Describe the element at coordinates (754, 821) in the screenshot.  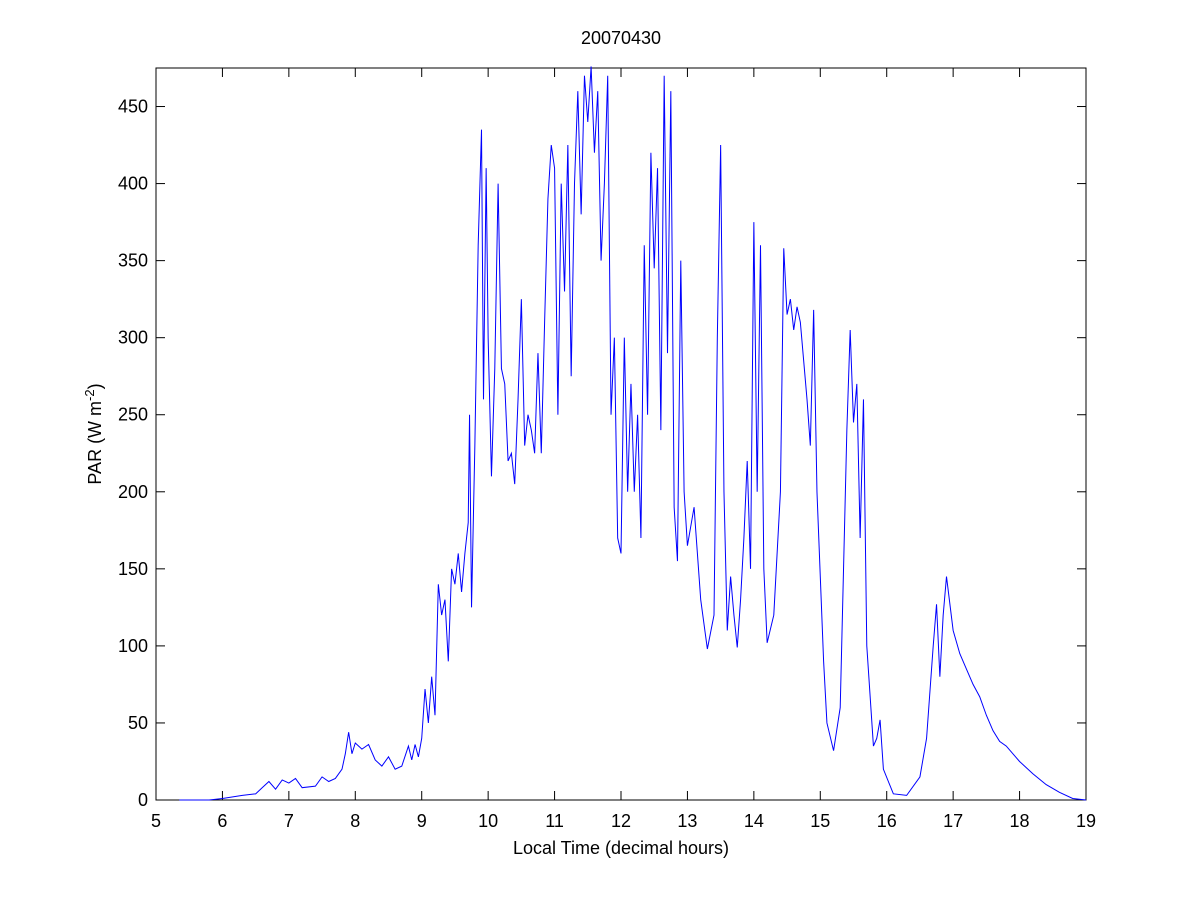
I see `x-tick-label: 14` at that location.